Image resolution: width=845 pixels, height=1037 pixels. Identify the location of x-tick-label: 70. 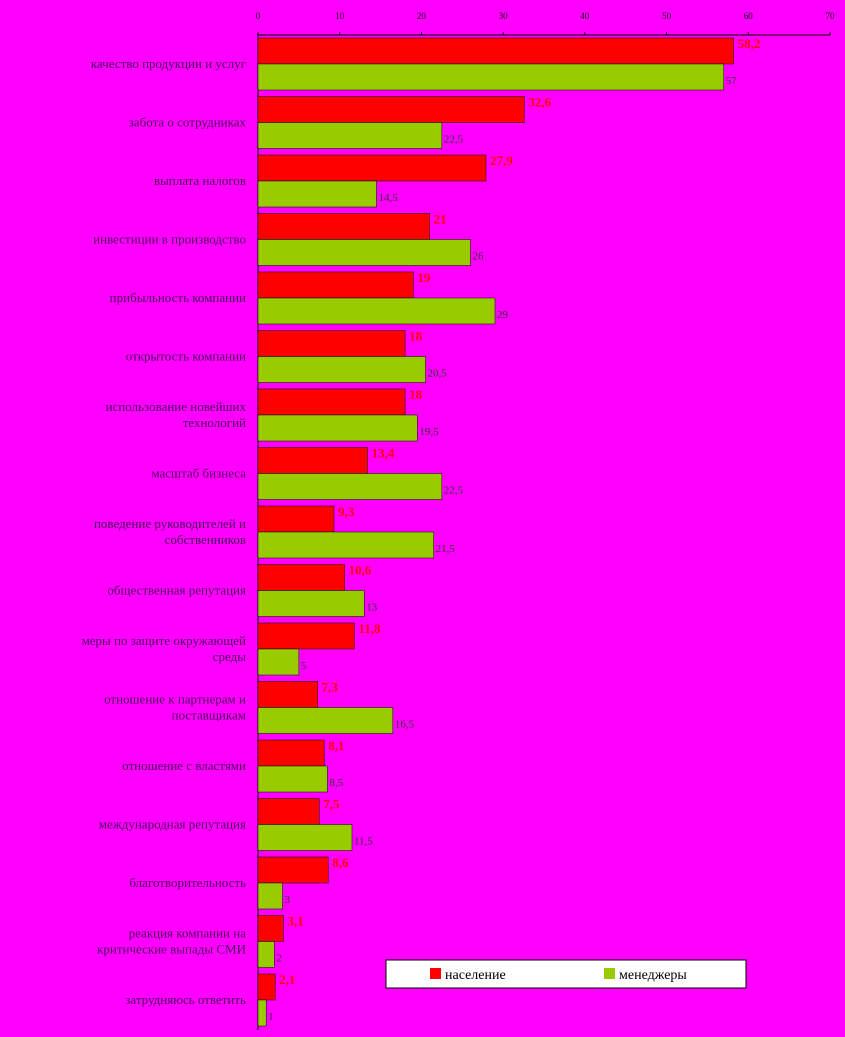
(831, 16).